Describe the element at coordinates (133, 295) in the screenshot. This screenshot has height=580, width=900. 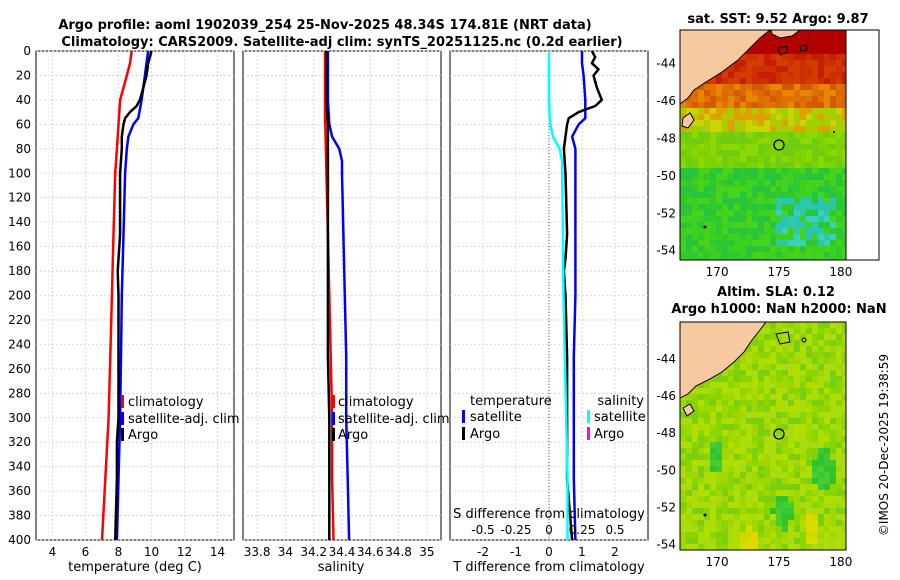
I see `series-line-argo` at that location.